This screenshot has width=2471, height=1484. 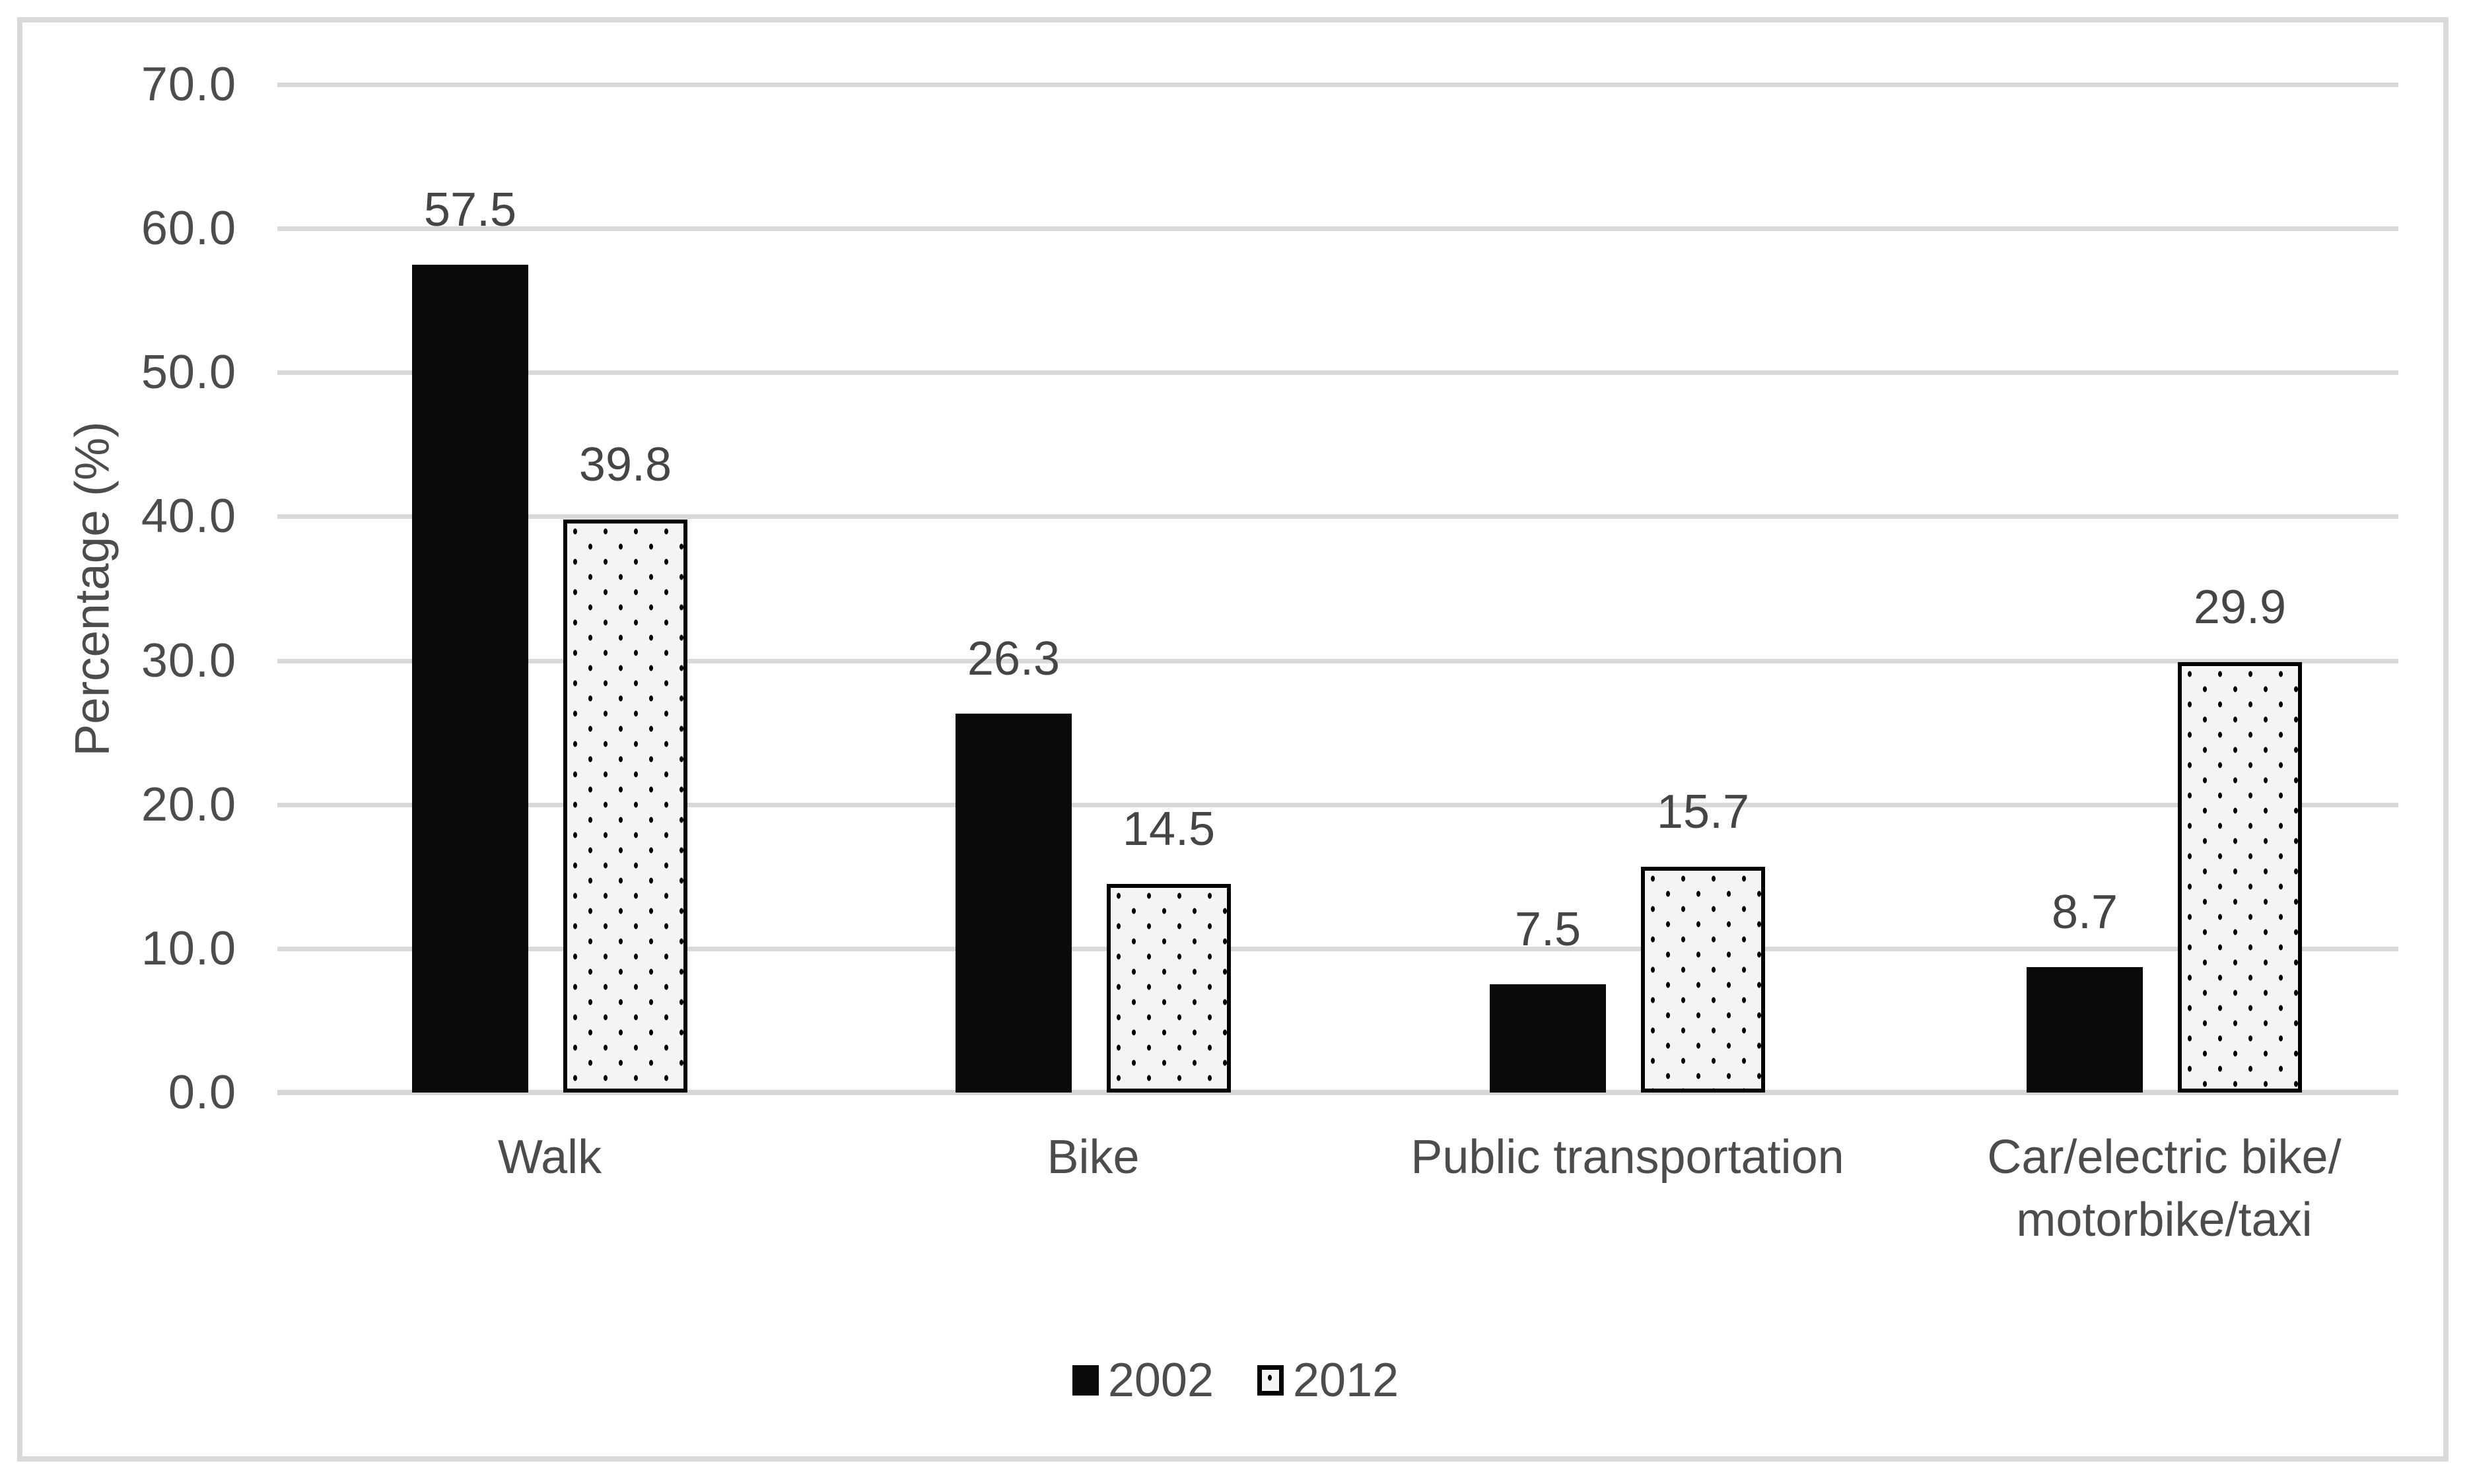 I want to click on value-label-2002-public-transportation: 7.5, so click(x=1548, y=929).